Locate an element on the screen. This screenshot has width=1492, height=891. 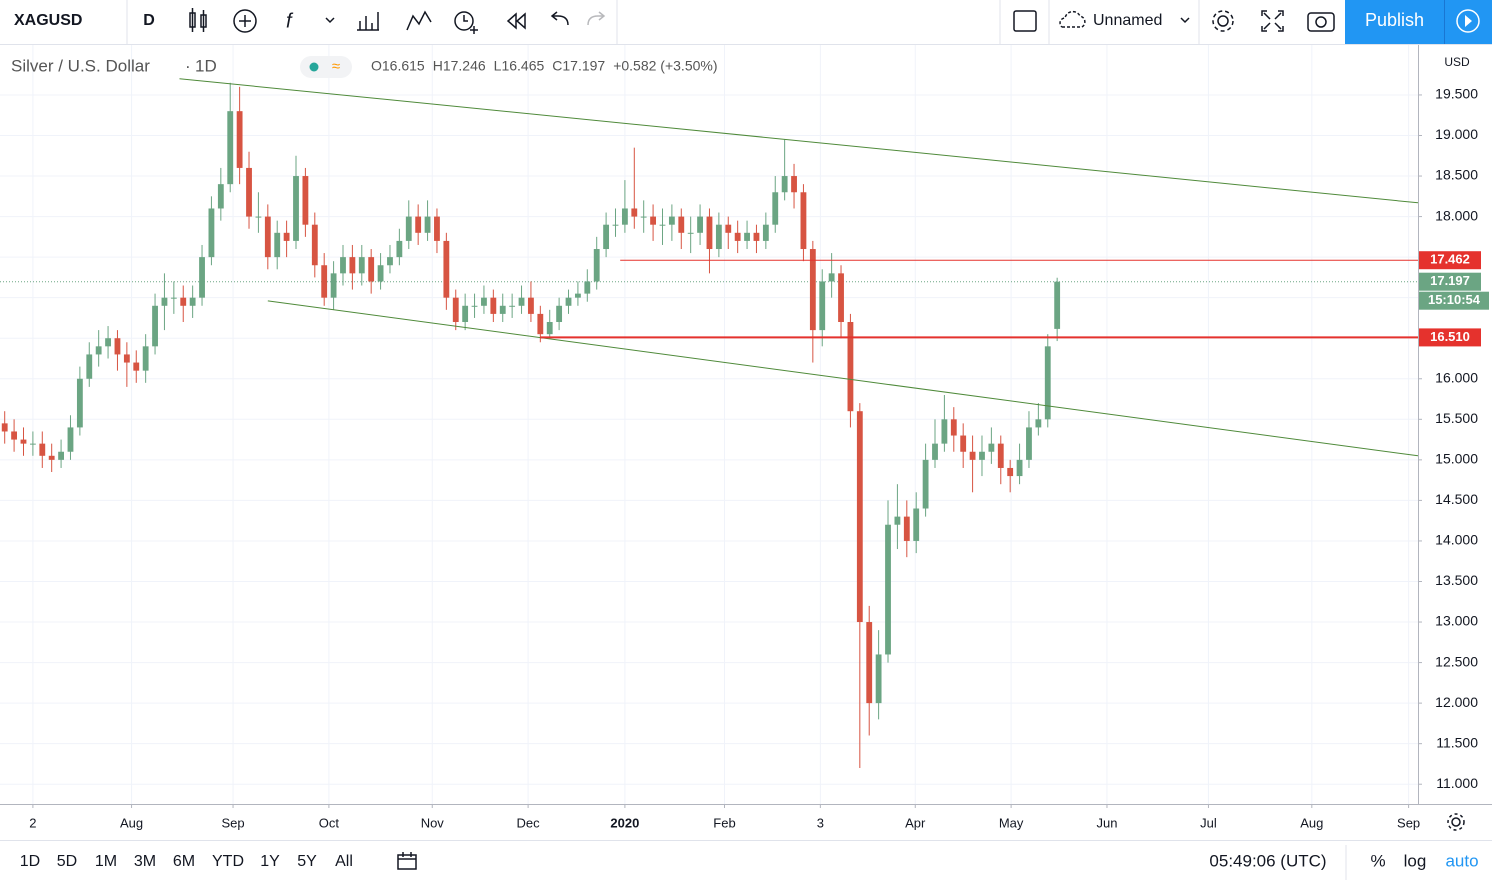
ohlc-value: H17.246 is located at coordinates (459, 66).